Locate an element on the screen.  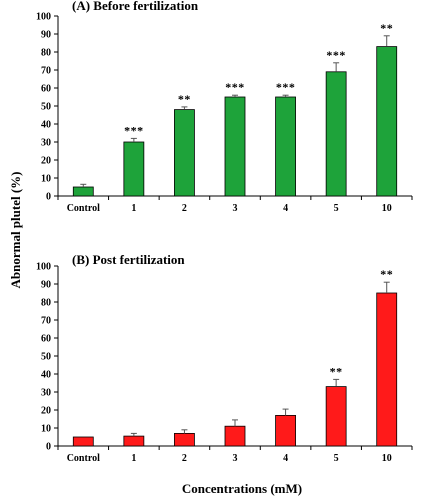
chart-title: (A) Before fertilization is located at coordinates (135, 6).